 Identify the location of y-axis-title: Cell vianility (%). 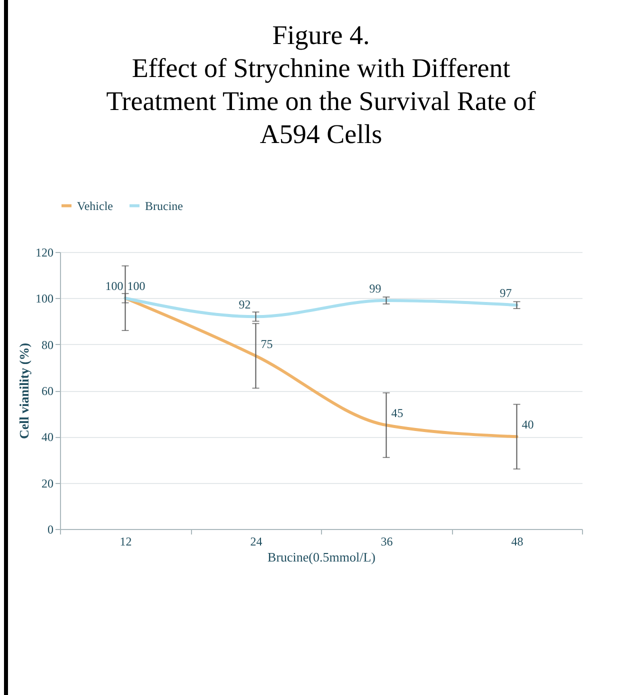
(24, 391).